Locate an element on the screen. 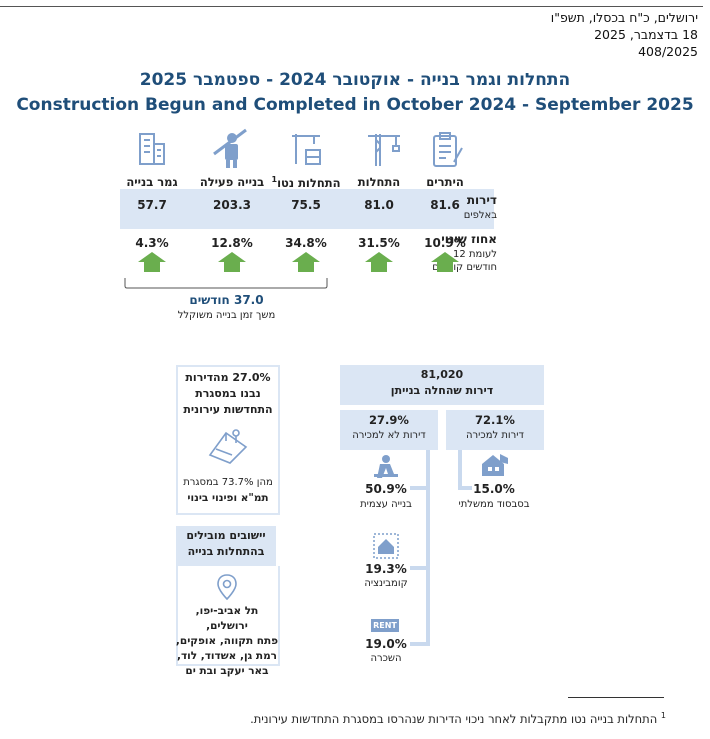  combination-value: 19.3% is located at coordinates (386, 569).